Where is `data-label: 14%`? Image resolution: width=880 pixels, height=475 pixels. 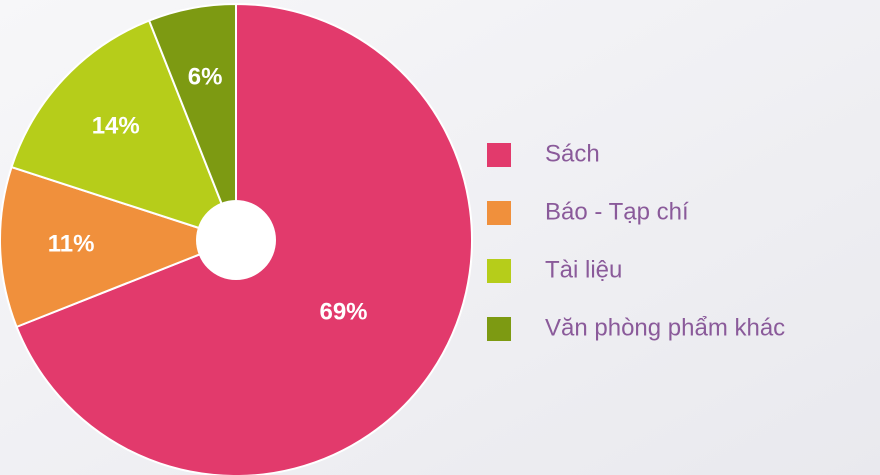 data-label: 14% is located at coordinates (116, 125).